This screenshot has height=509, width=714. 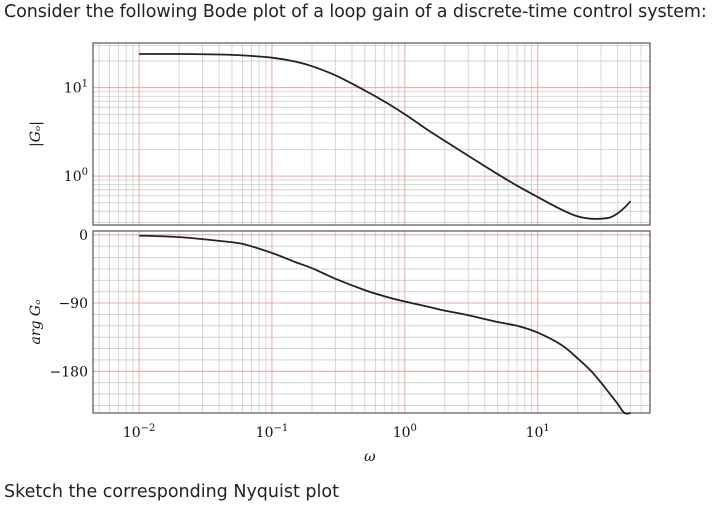 What do you see at coordinates (76, 88) in the screenshot?
I see `magnitude-tick-label: 101` at bounding box center [76, 88].